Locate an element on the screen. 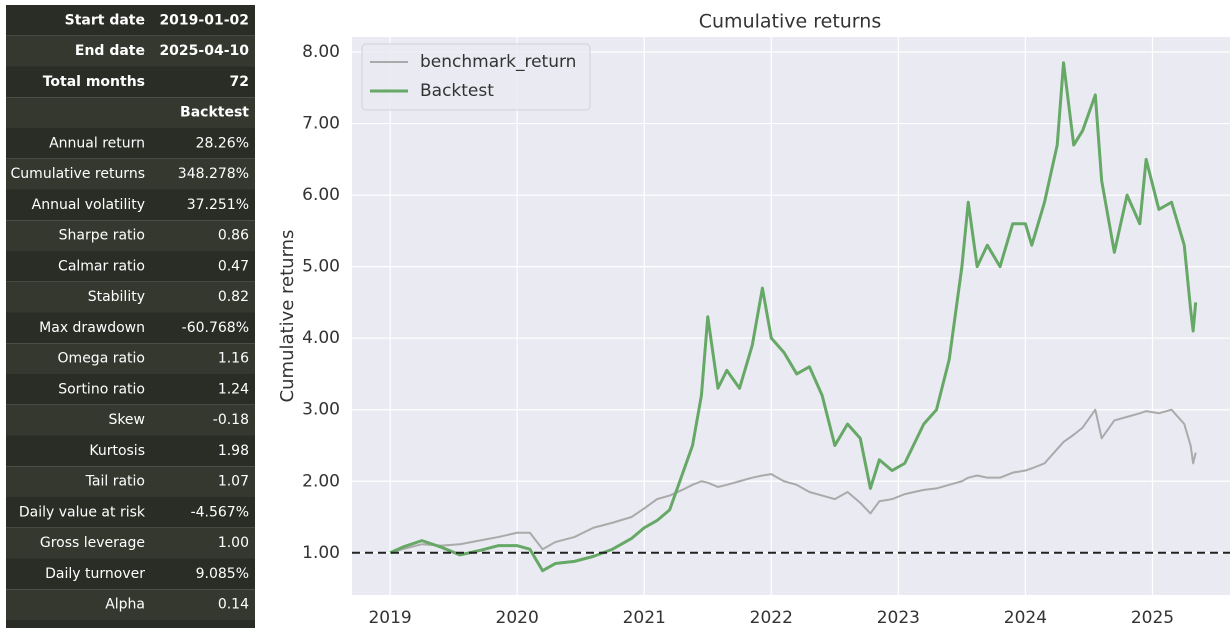  x-tick-label: 2020 is located at coordinates (517, 618).